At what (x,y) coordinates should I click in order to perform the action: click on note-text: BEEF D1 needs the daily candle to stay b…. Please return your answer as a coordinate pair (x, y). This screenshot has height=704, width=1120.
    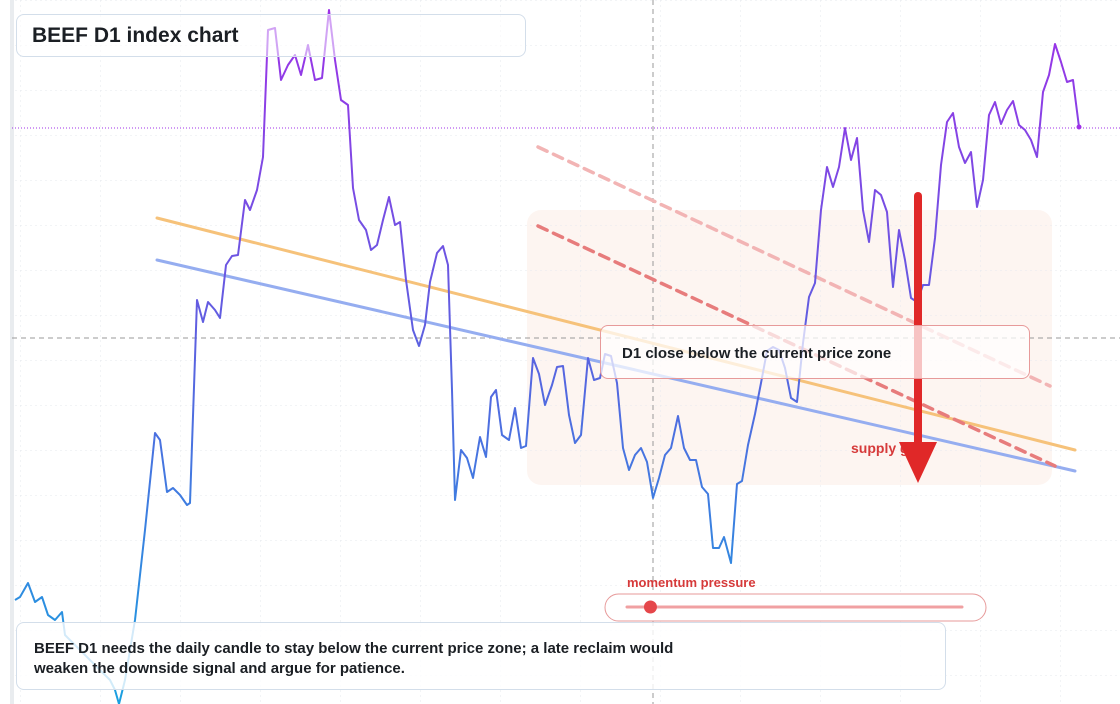
    Looking at the image, I should click on (354, 658).